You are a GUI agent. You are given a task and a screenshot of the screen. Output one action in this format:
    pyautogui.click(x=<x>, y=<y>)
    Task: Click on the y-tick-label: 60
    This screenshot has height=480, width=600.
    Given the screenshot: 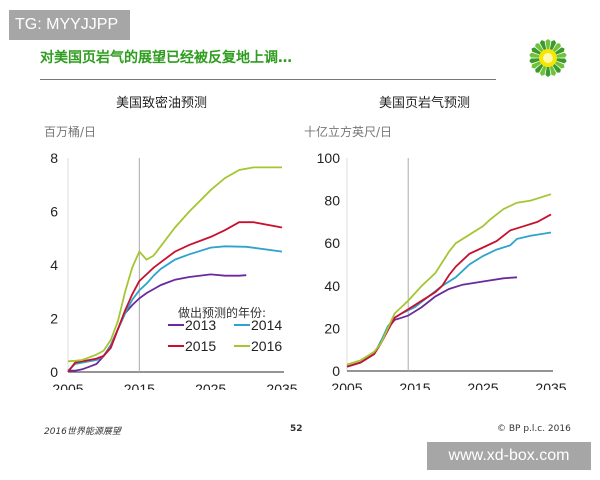 What is the action you would take?
    pyautogui.click(x=332, y=243)
    